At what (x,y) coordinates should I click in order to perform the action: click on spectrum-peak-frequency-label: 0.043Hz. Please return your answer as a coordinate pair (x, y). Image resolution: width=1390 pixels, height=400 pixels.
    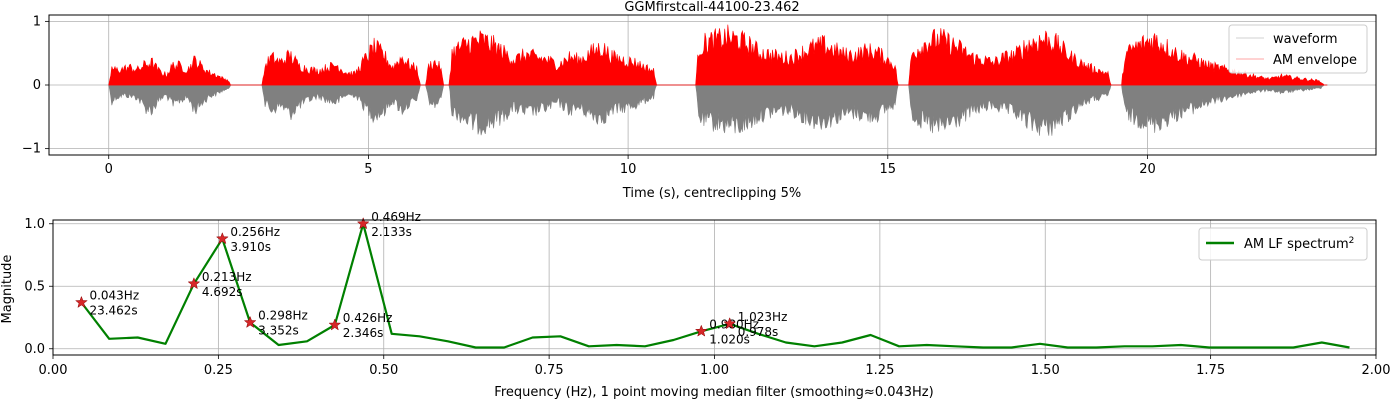
    Looking at the image, I should click on (114, 296).